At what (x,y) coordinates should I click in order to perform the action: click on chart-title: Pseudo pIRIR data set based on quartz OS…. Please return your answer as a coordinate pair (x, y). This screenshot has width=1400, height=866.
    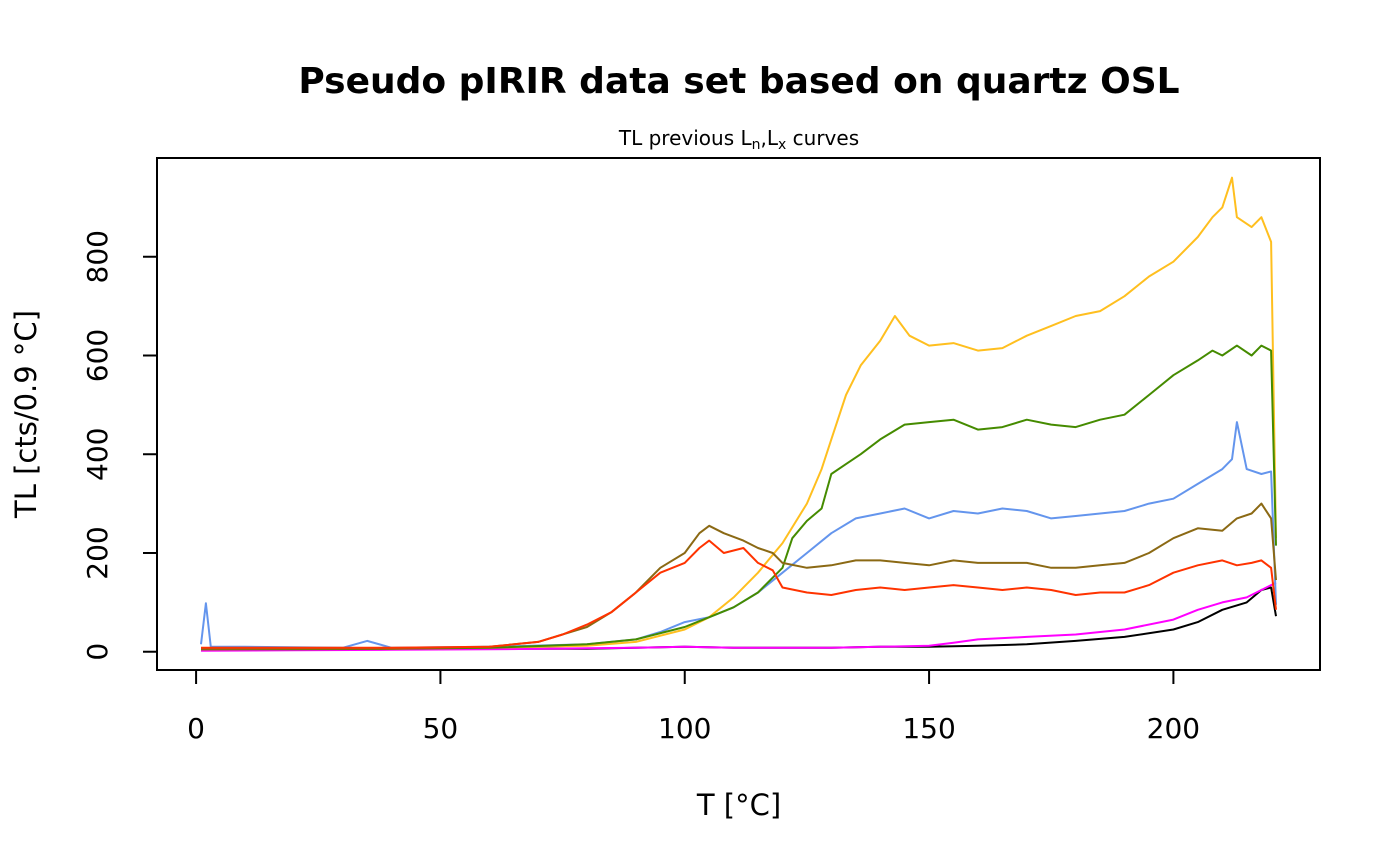
    Looking at the image, I should click on (738, 81).